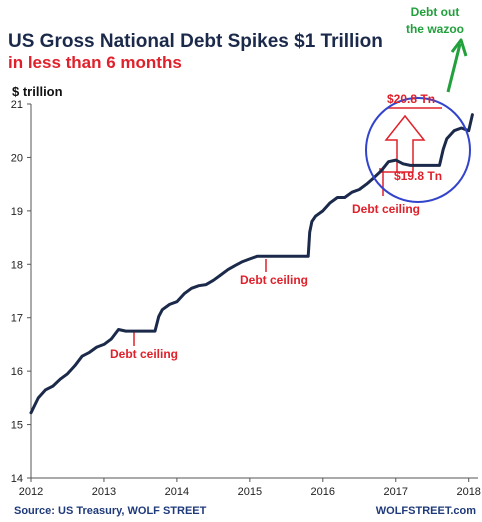 The height and width of the screenshot is (522, 482). What do you see at coordinates (457, 65) in the screenshot?
I see `callout-arrow` at bounding box center [457, 65].